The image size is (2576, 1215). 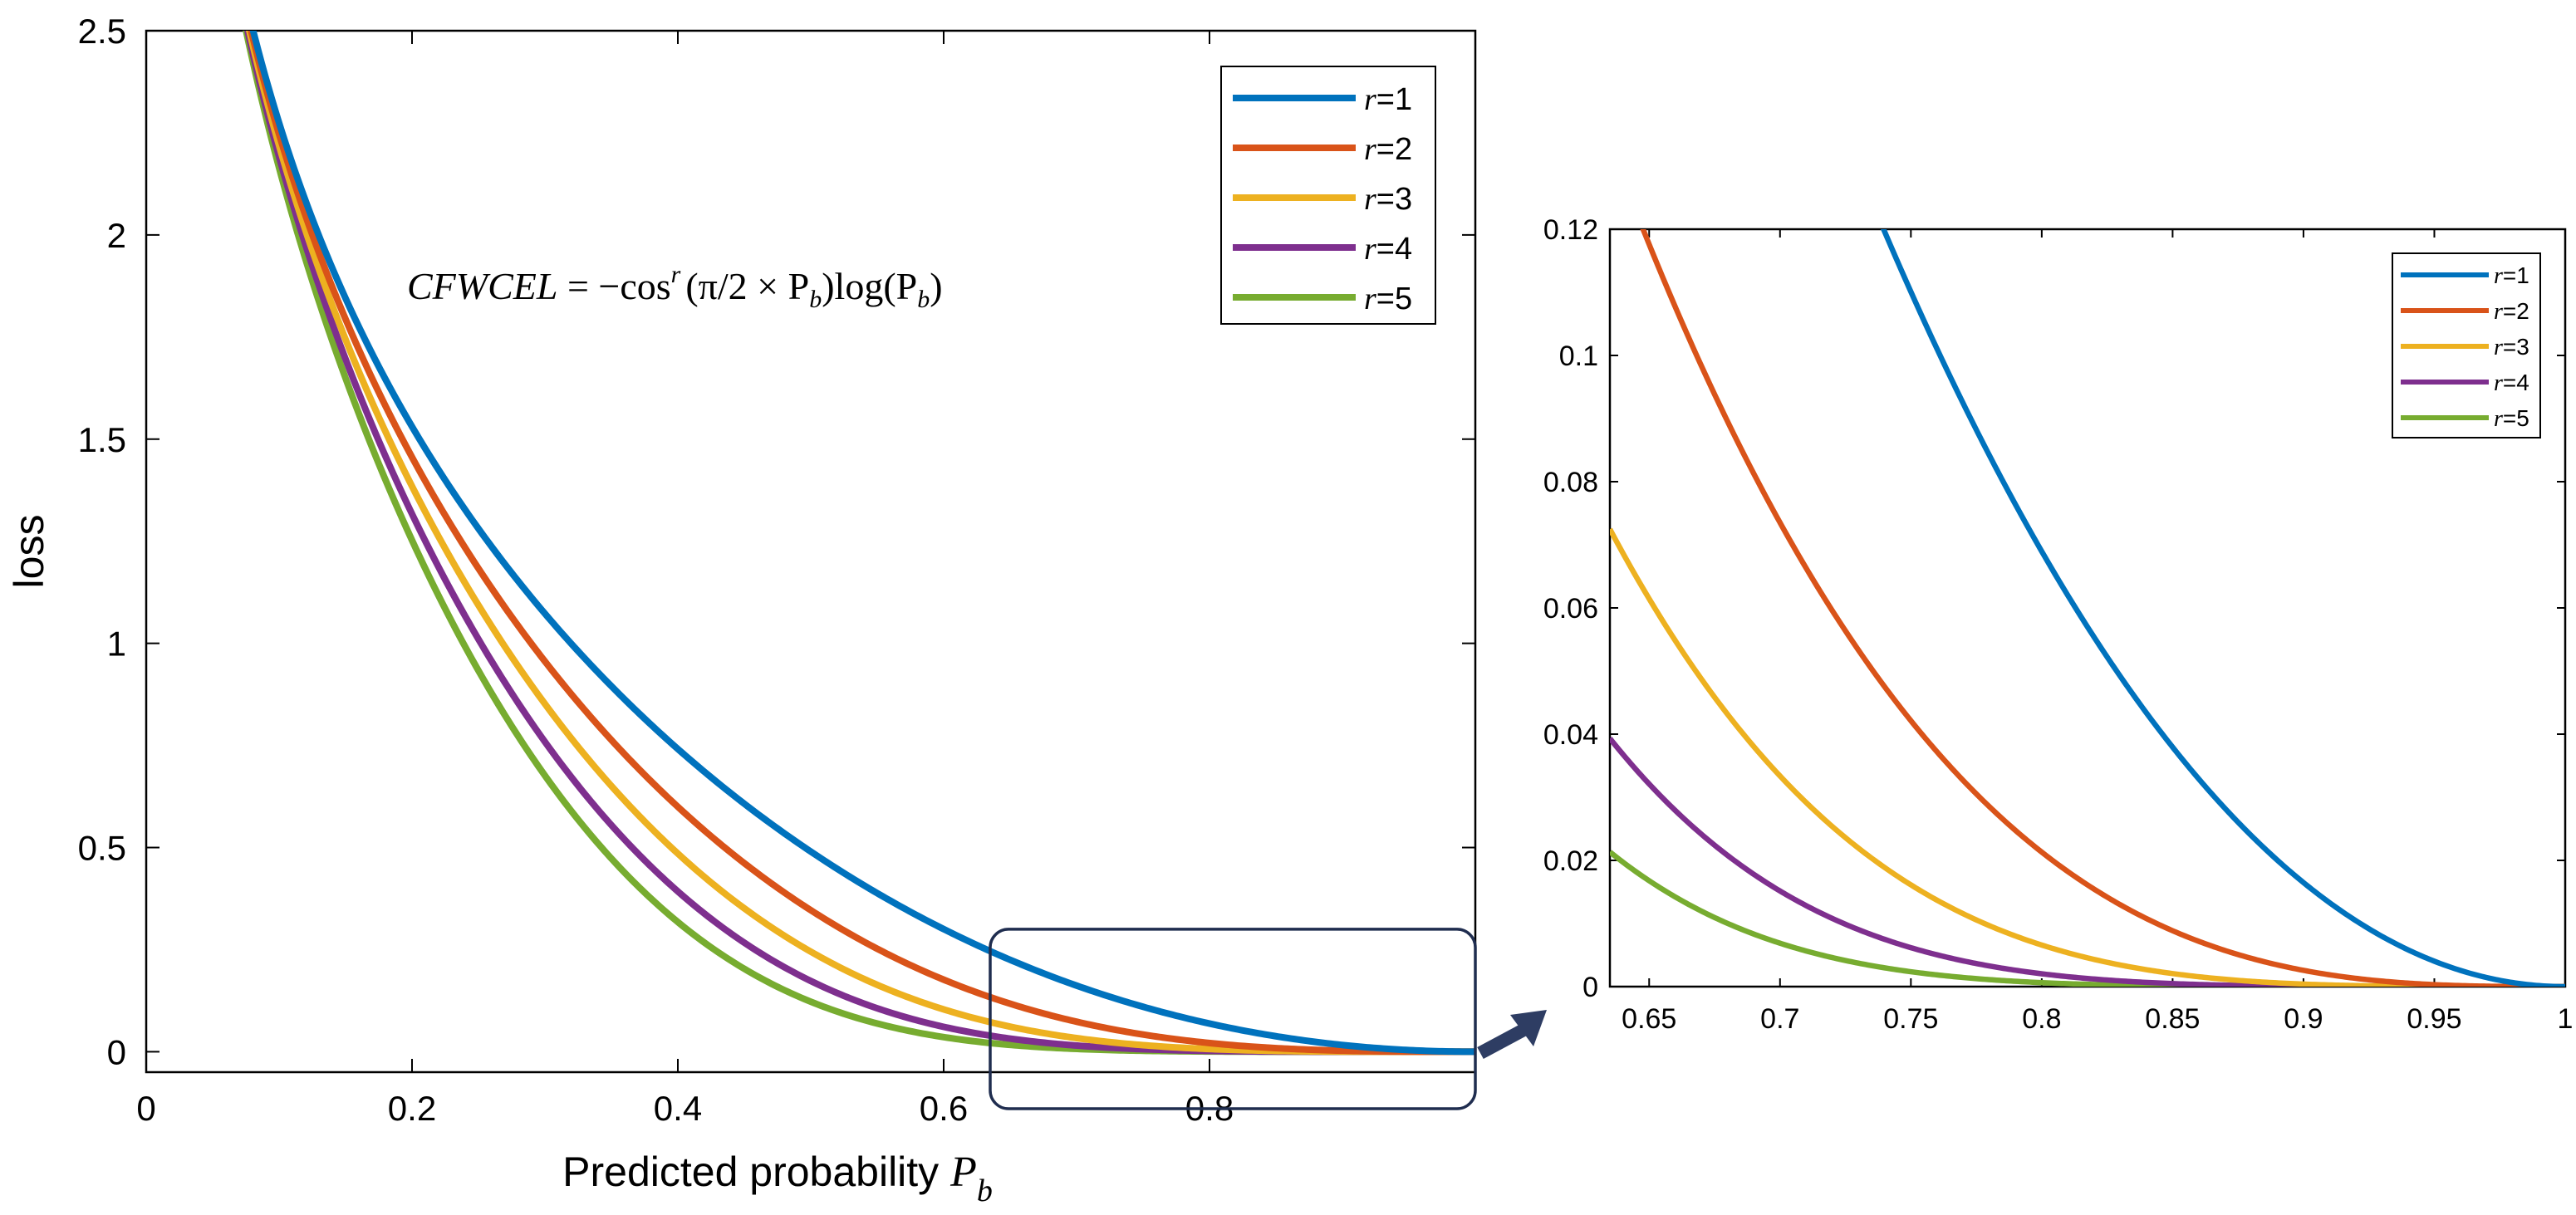 What do you see at coordinates (1779, 1019) in the screenshot?
I see `x-tick-label: 0.7` at bounding box center [1779, 1019].